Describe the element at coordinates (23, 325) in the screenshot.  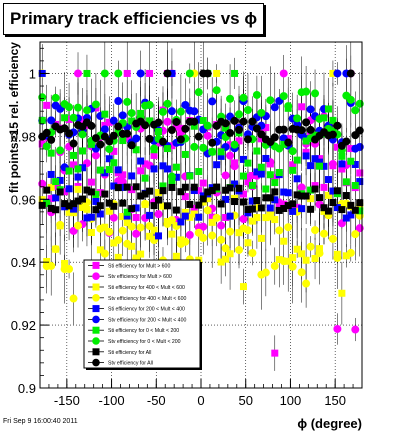
I see `y-tick-label: 0.92` at that location.